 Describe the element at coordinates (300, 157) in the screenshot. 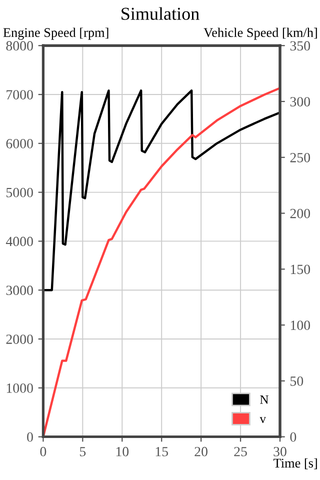

I see `y2-tick-label: 250` at that location.